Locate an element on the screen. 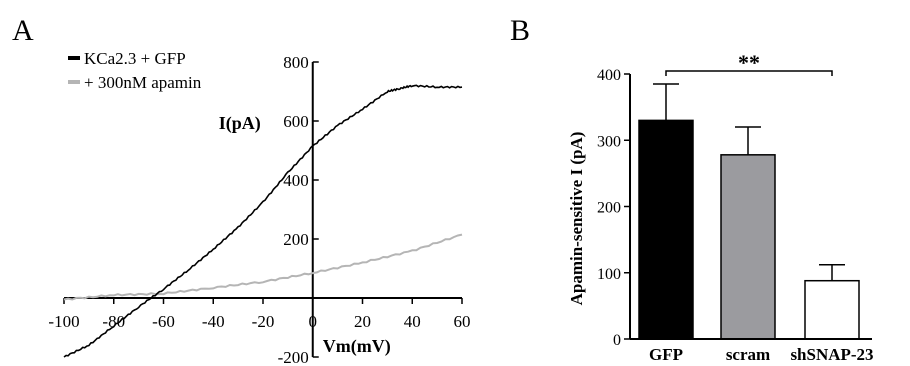 The width and height of the screenshot is (910, 366). y-tick-label: 300 is located at coordinates (609, 141).